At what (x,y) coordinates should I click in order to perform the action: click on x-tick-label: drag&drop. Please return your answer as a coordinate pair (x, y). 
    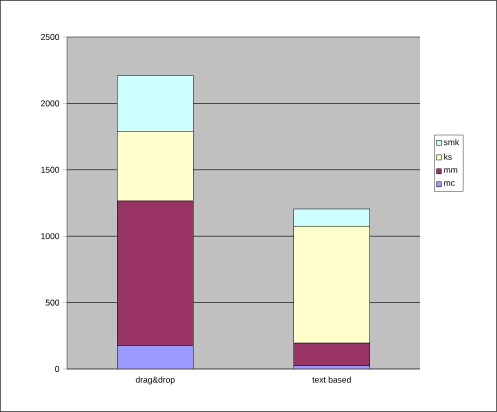
    Looking at the image, I should click on (155, 380).